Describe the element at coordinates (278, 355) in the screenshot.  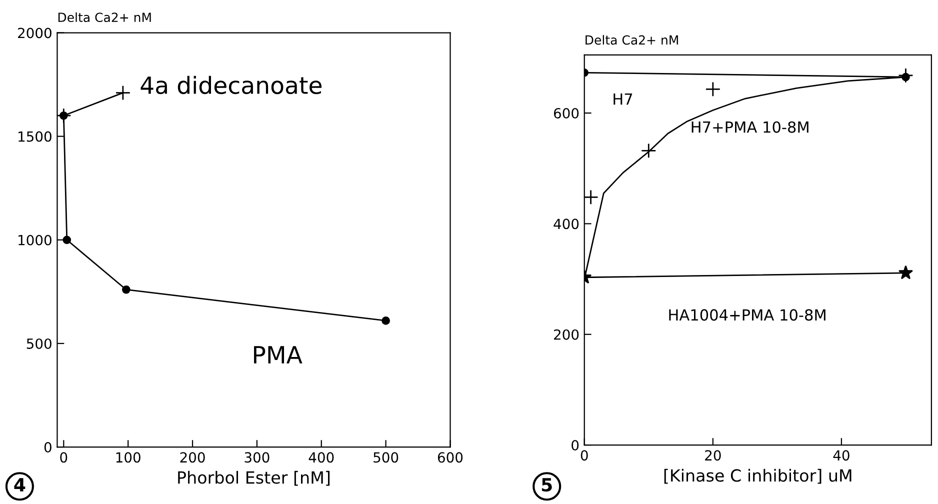
I see `series-label: PMA` at that location.